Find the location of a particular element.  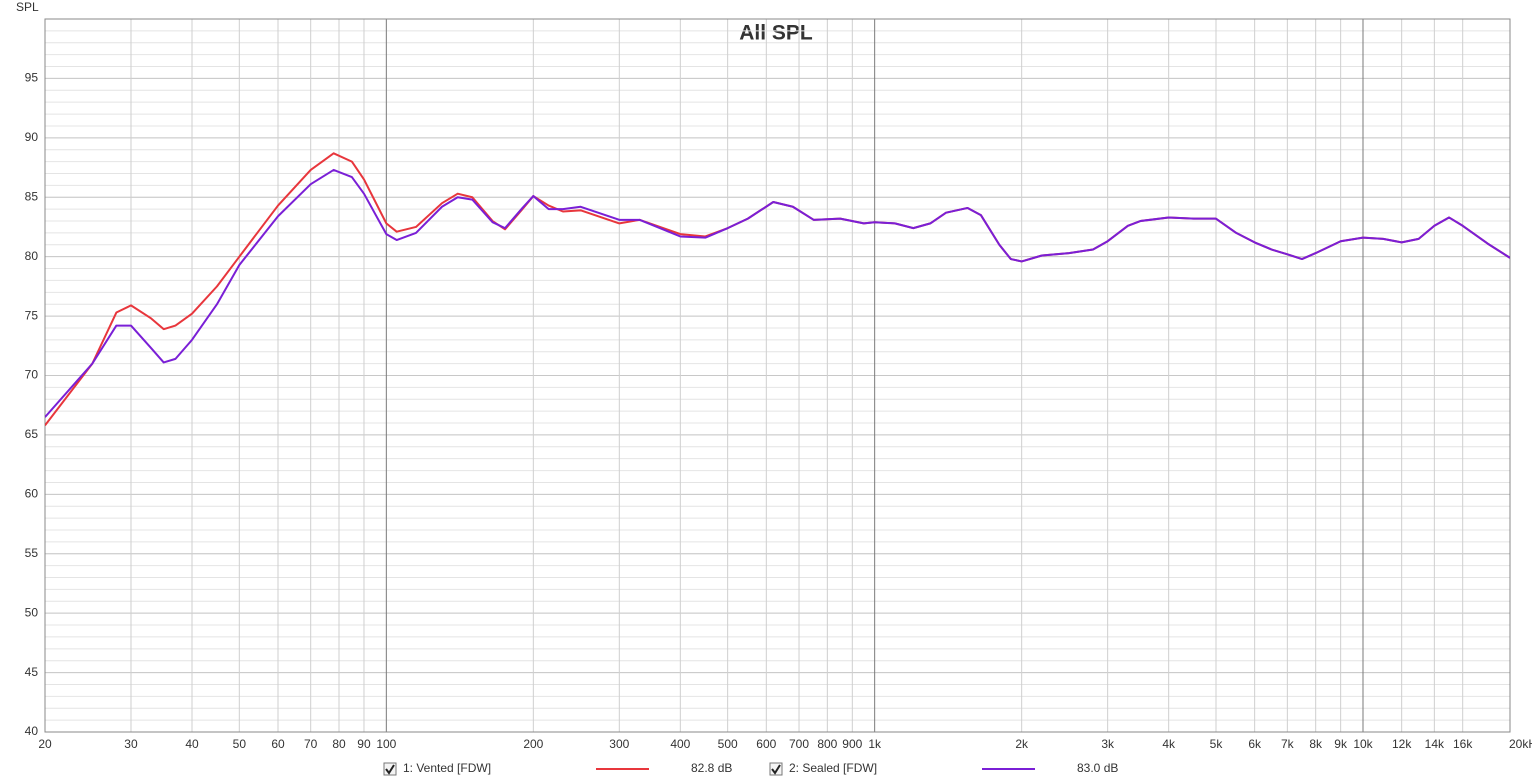

y-tick-label: 75 is located at coordinates (32, 315).